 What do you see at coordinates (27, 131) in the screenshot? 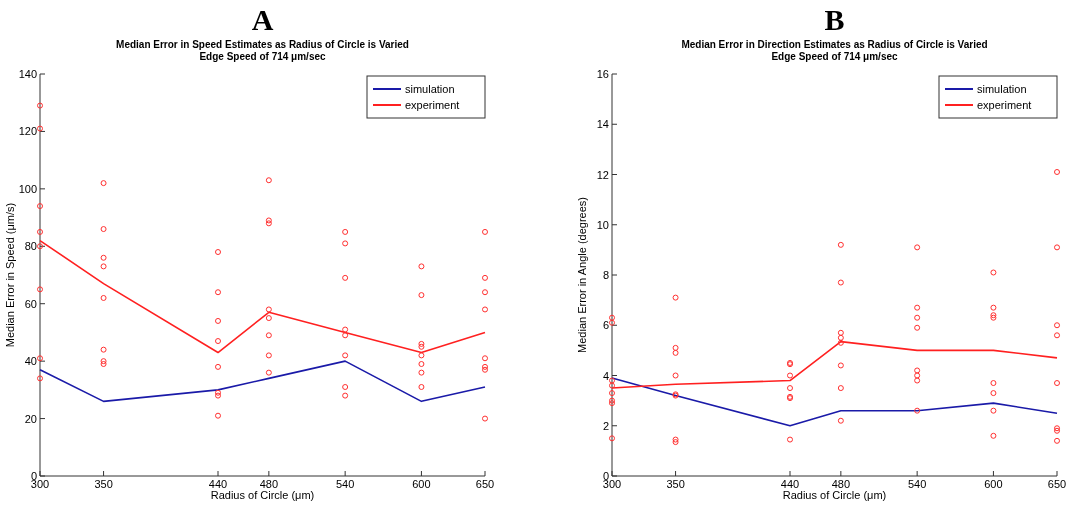
I see `y-tick-label: 120` at bounding box center [27, 131].